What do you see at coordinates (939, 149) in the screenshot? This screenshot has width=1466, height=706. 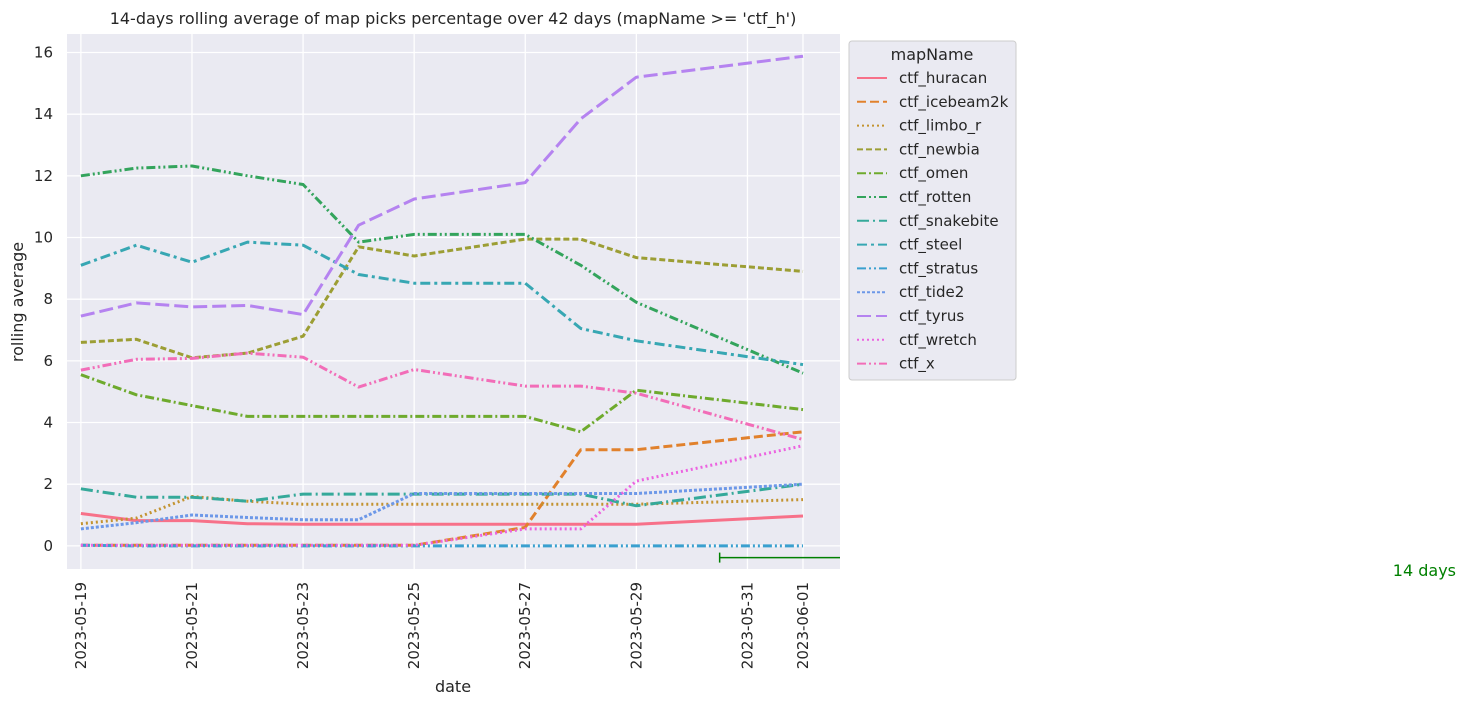 I see `legend-entry-ctf_newbia: ctf_newbia` at bounding box center [939, 149].